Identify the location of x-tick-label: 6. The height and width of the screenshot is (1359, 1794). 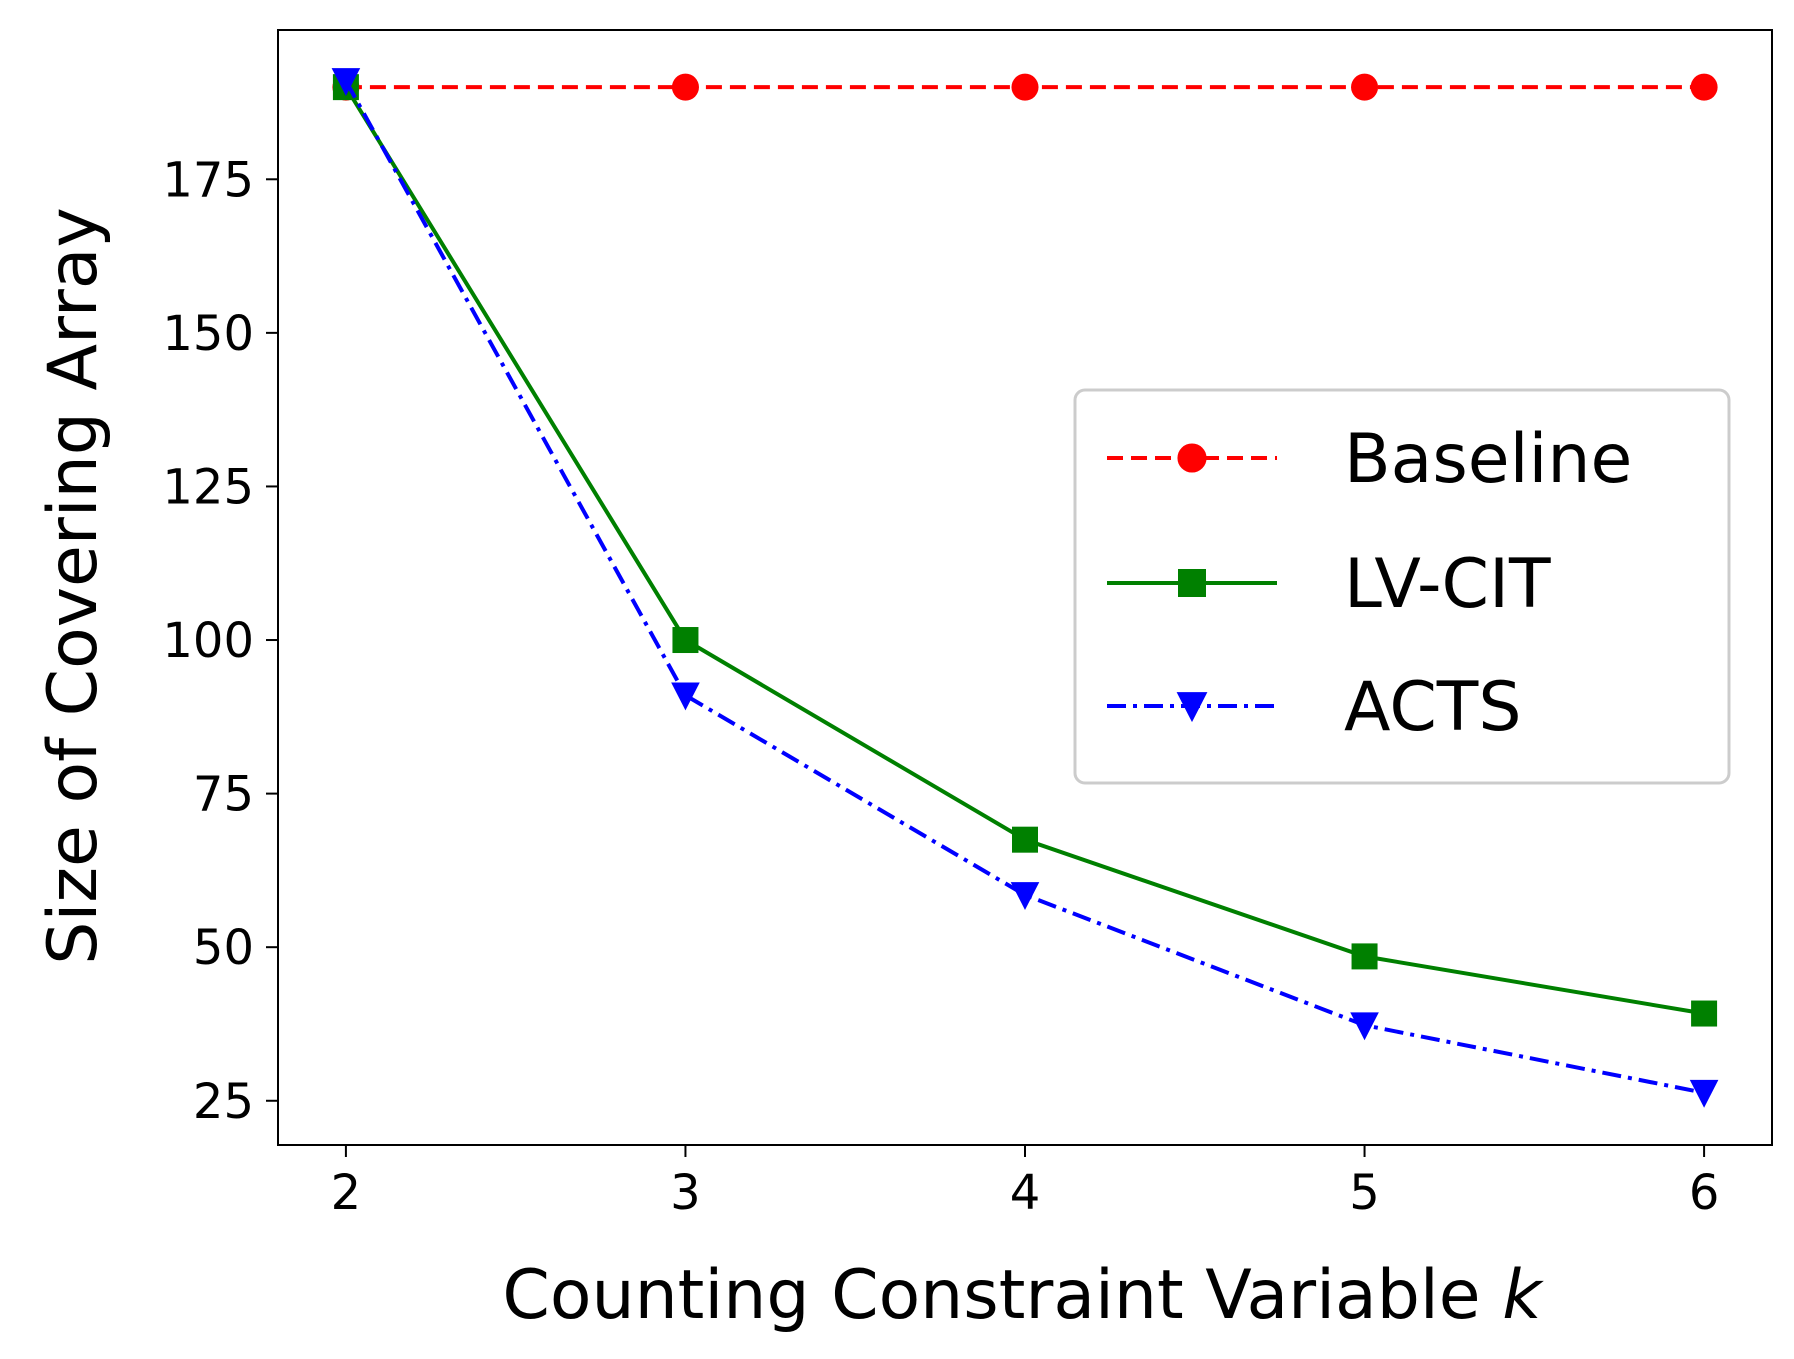
(1704, 1193).